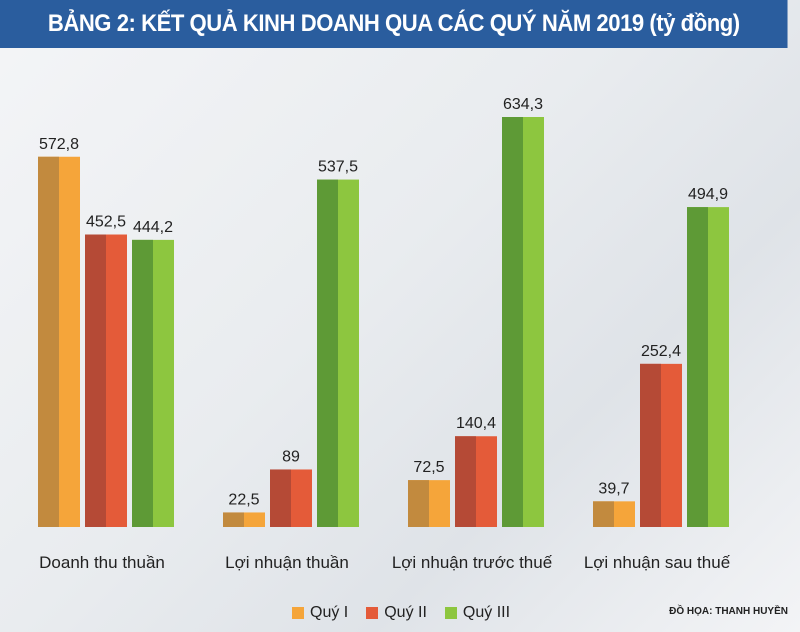 Image resolution: width=800 pixels, height=632 pixels. I want to click on category-label: Lợi nhuận sau thuế, so click(657, 562).